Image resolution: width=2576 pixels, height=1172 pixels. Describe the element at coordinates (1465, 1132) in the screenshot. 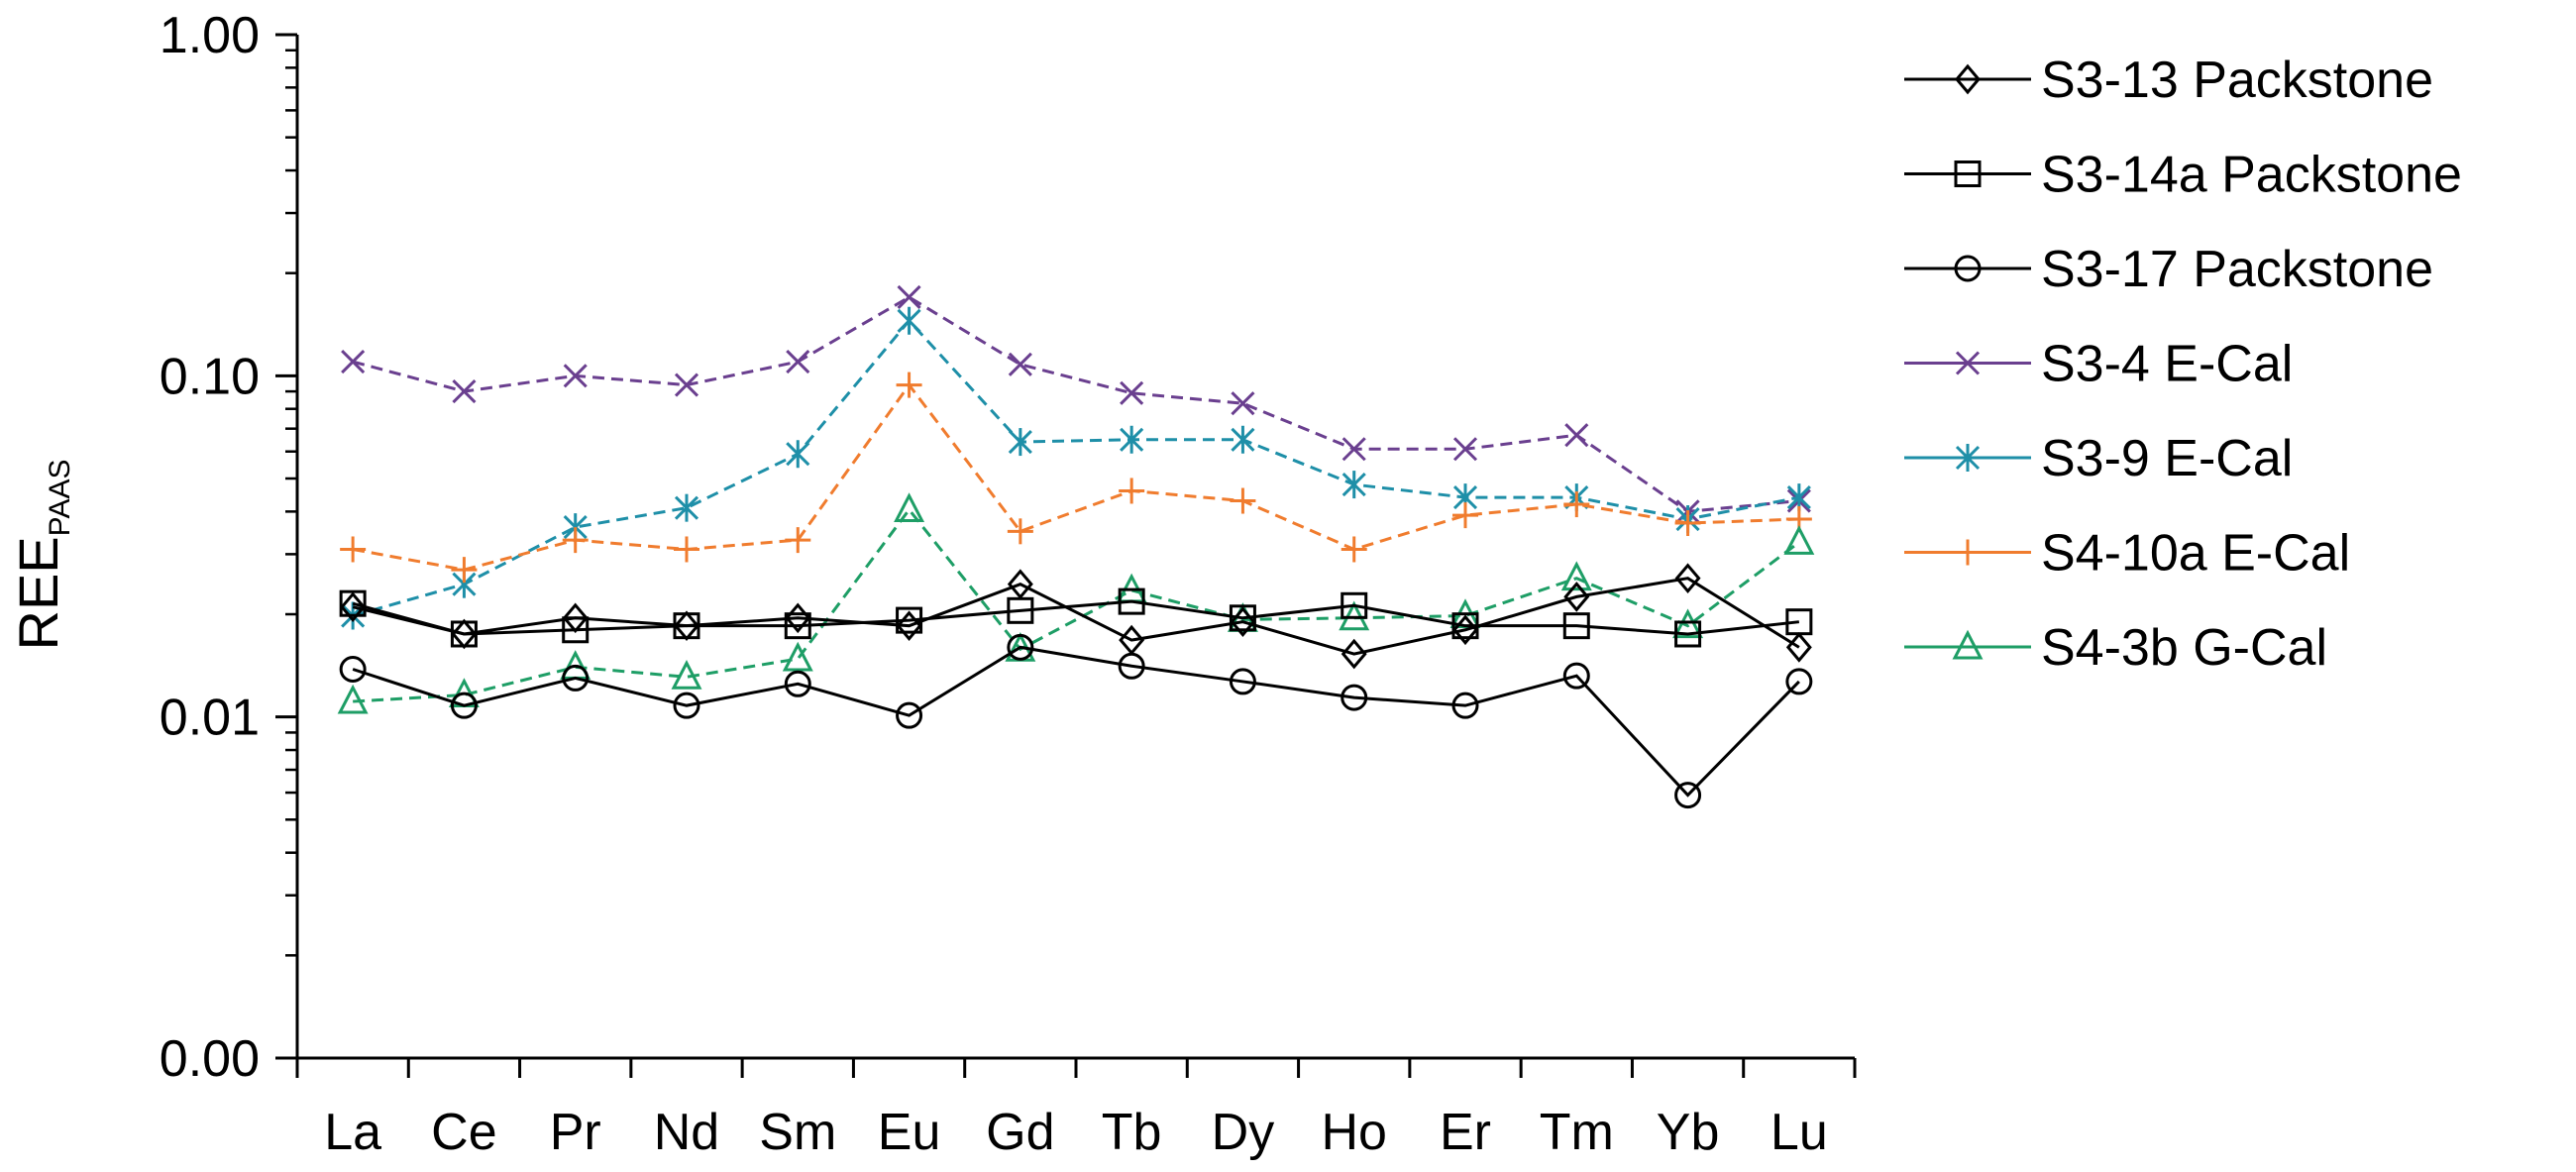

I see `x-tick-label: Er` at that location.